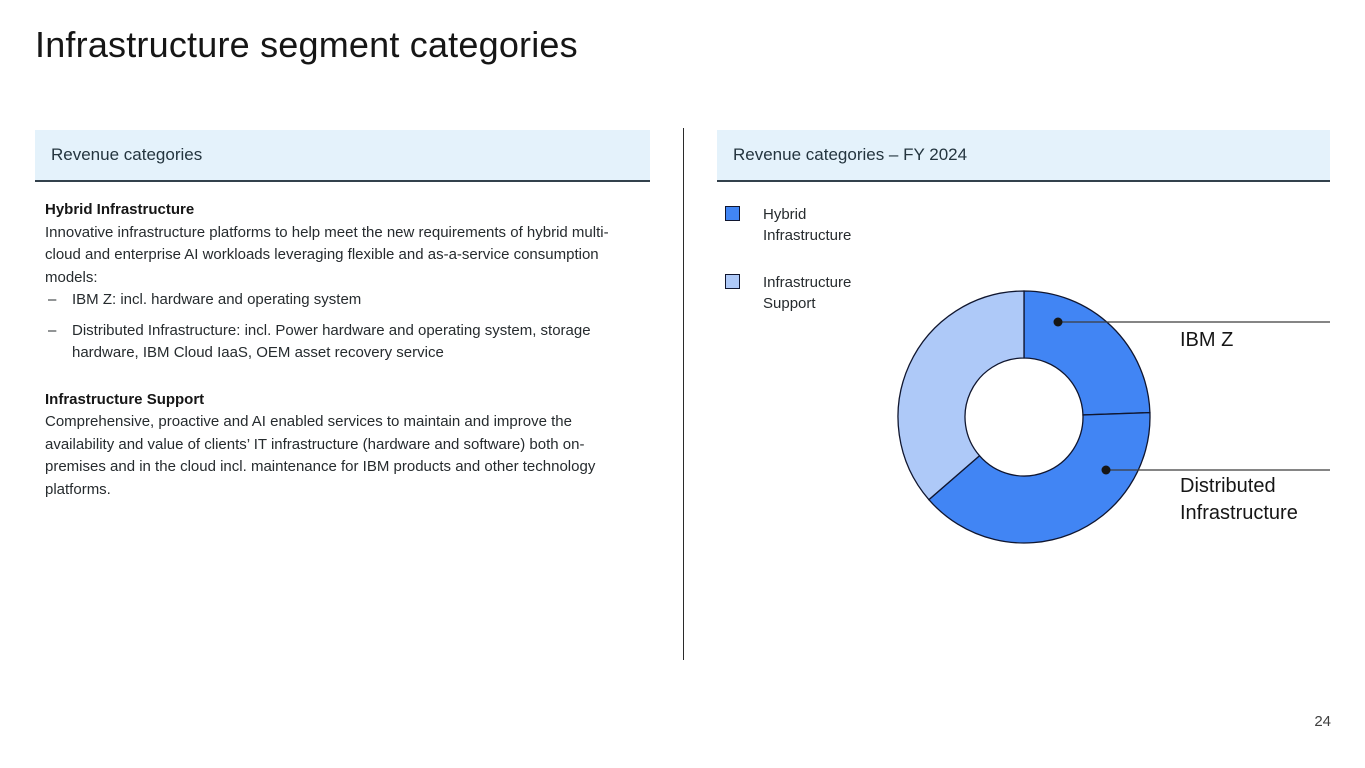 The image size is (1365, 768). I want to click on page-title: Infrastructure segment categories, so click(306, 44).